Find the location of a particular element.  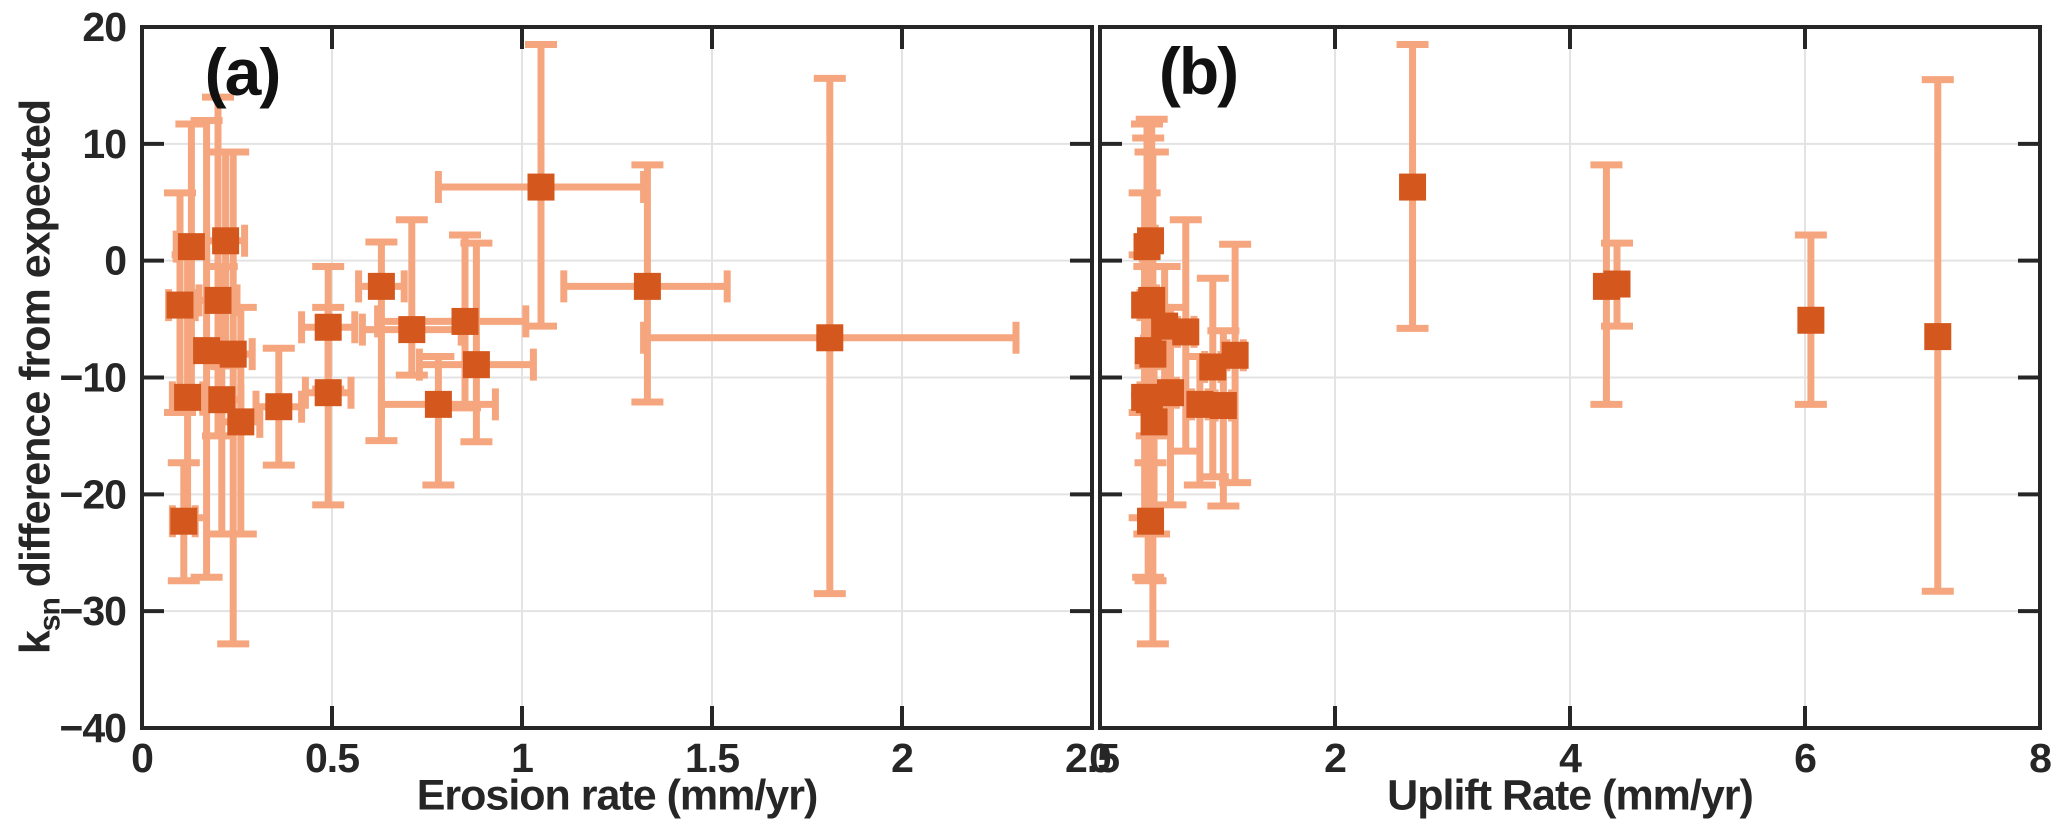

x-tick-label: 1.5 is located at coordinates (712, 758).